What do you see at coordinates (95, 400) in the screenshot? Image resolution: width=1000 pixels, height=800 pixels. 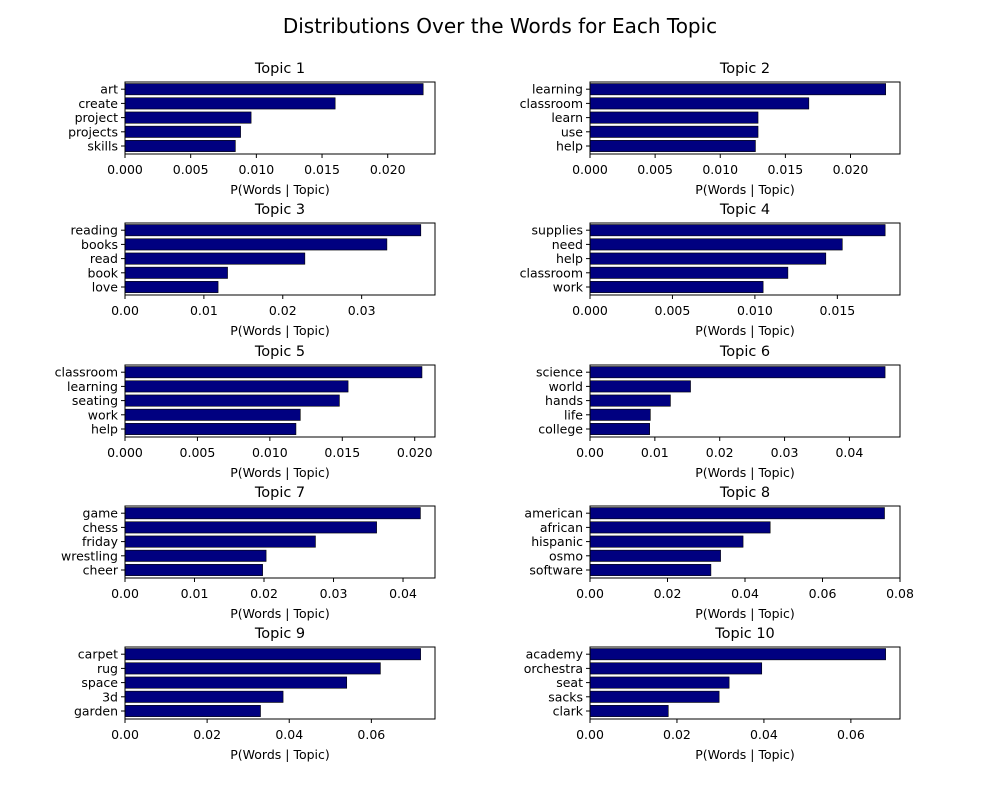 I see `category-label: seating` at bounding box center [95, 400].